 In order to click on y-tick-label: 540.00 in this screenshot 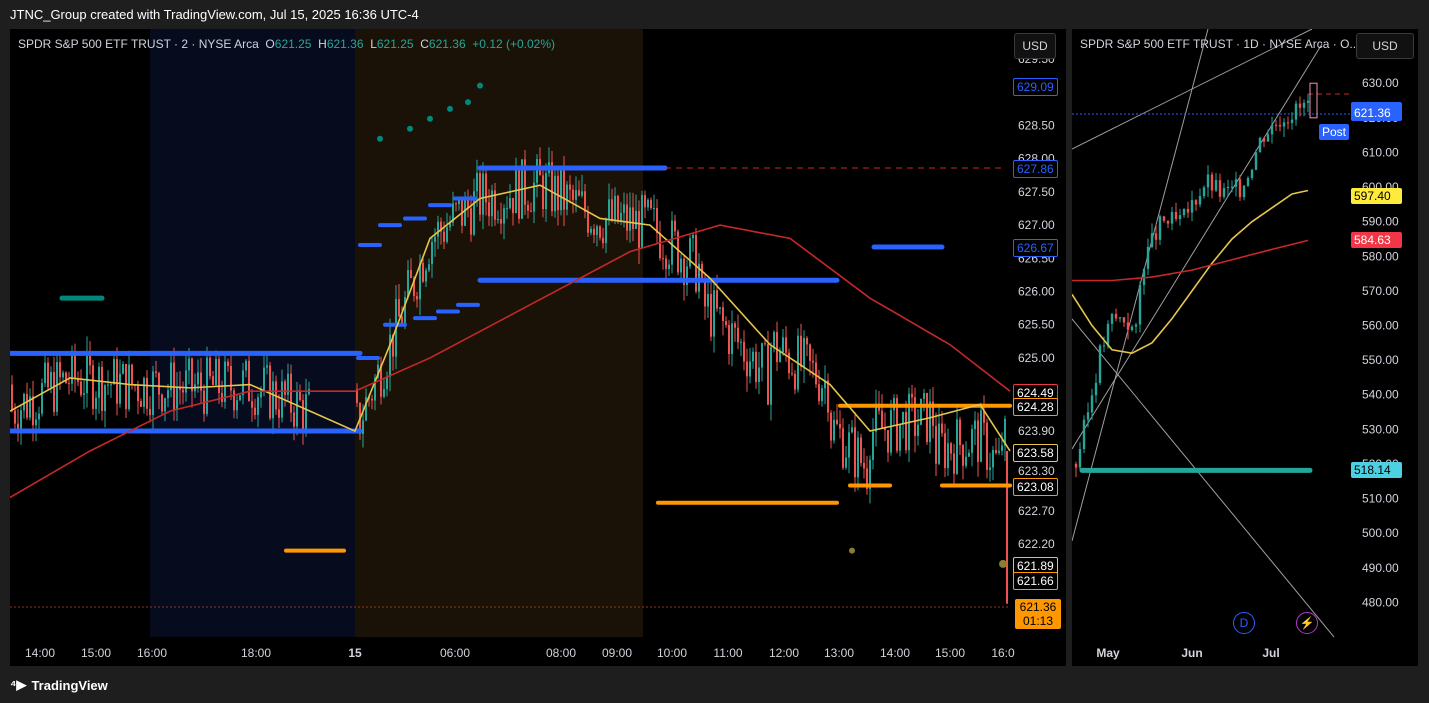, I will do `click(1380, 395)`.